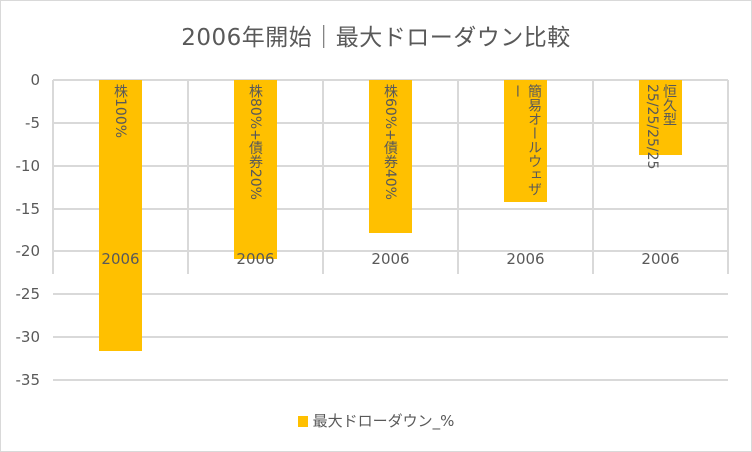 This screenshot has height=452, width=752. I want to click on y-tick: -20, so click(28, 251).